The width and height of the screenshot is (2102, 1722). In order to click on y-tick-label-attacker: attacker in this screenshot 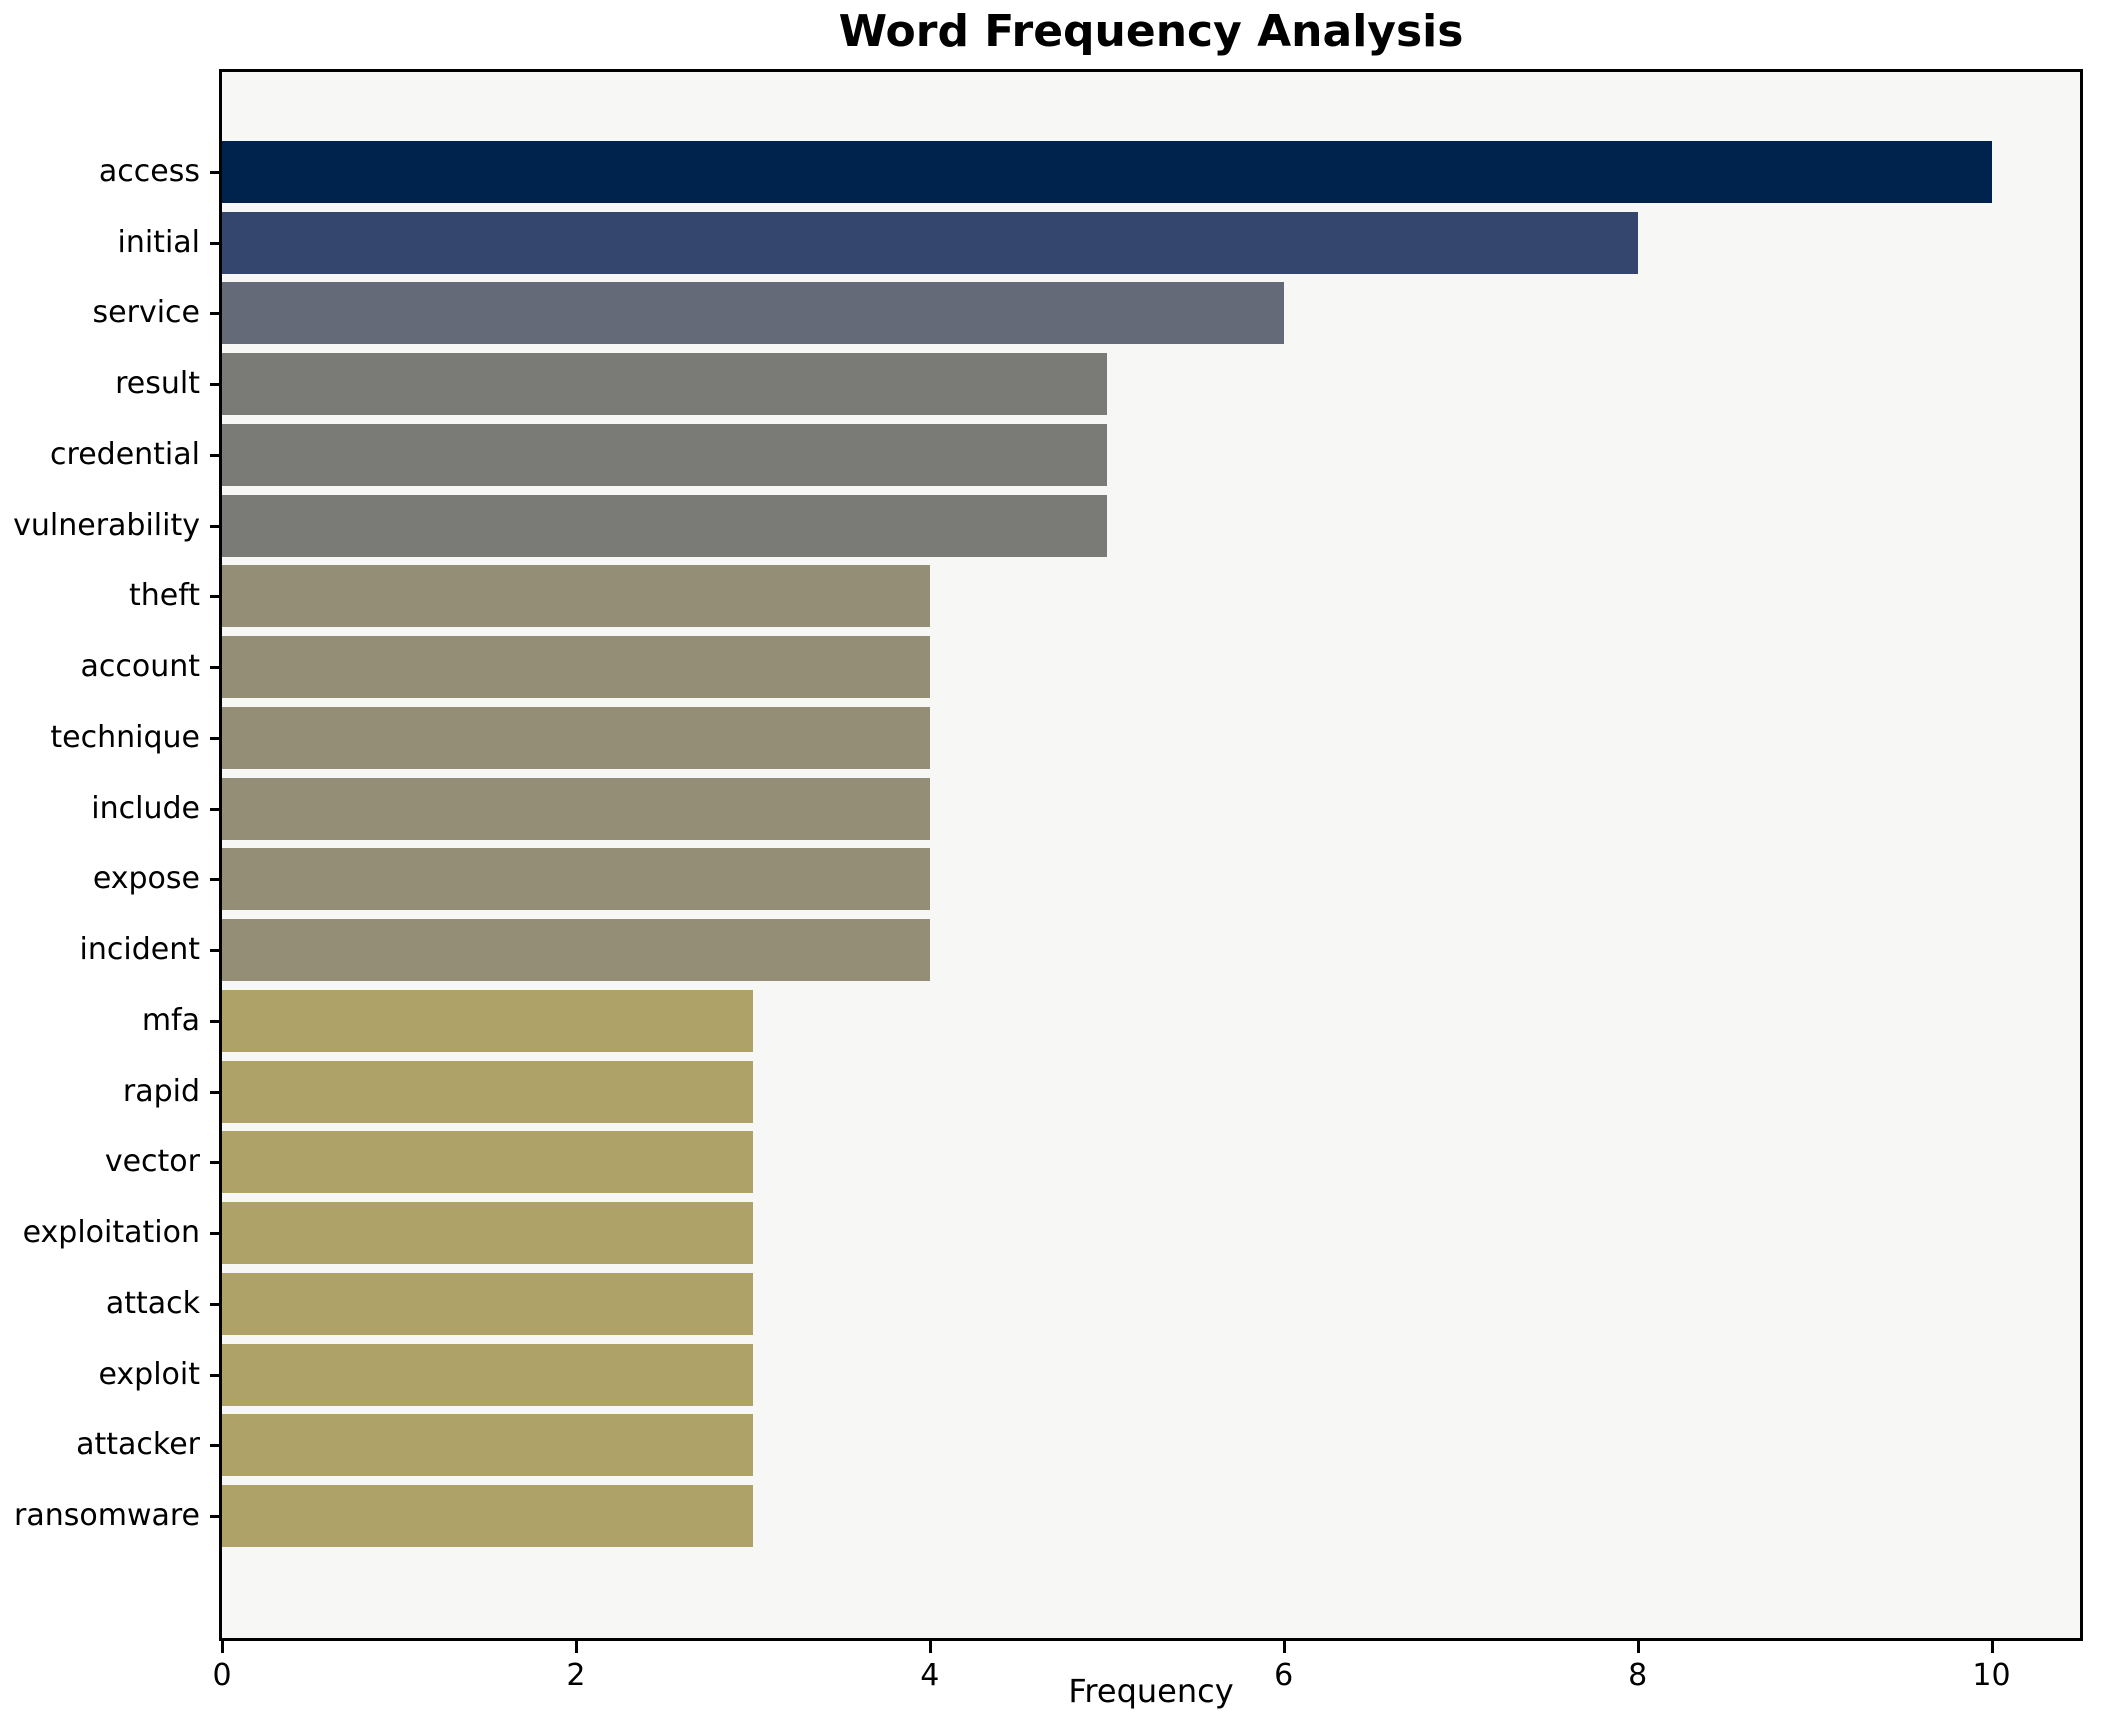, I will do `click(138, 1445)`.